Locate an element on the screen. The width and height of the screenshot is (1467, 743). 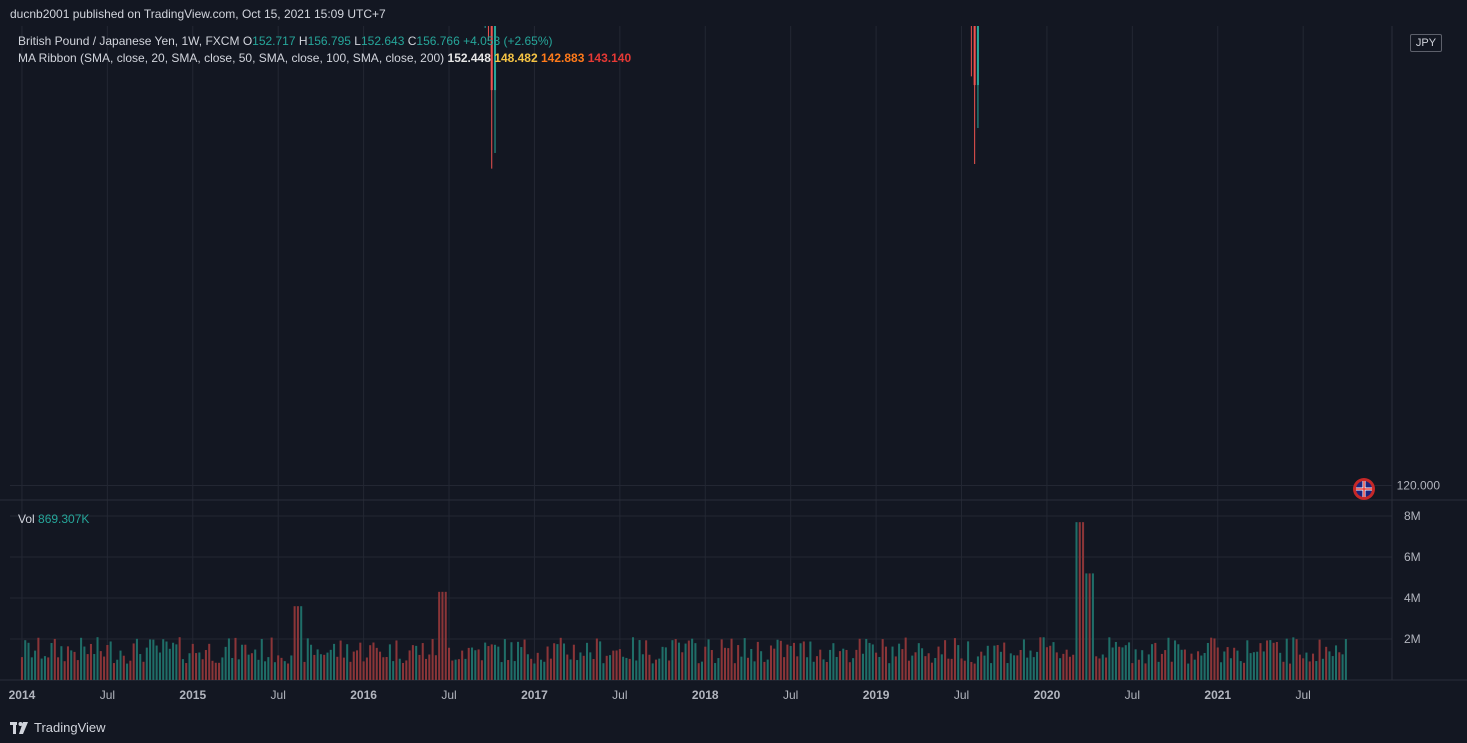
bottom-bar: TradingView is located at coordinates (733, 727).